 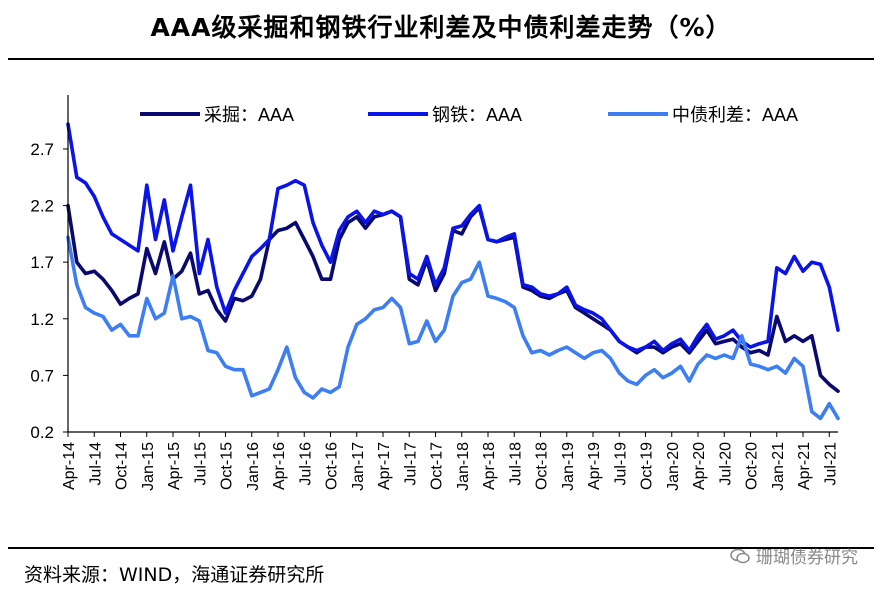 I want to click on x-tick-label: Apr-14, so click(x=69, y=466).